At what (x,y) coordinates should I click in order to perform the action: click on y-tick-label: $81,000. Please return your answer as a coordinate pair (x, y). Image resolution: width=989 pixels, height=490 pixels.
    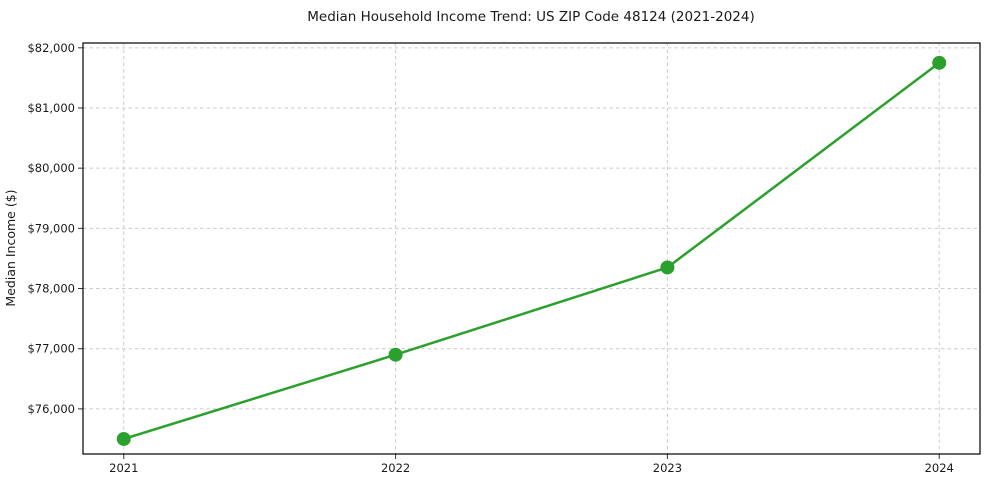
    Looking at the image, I should click on (51, 108).